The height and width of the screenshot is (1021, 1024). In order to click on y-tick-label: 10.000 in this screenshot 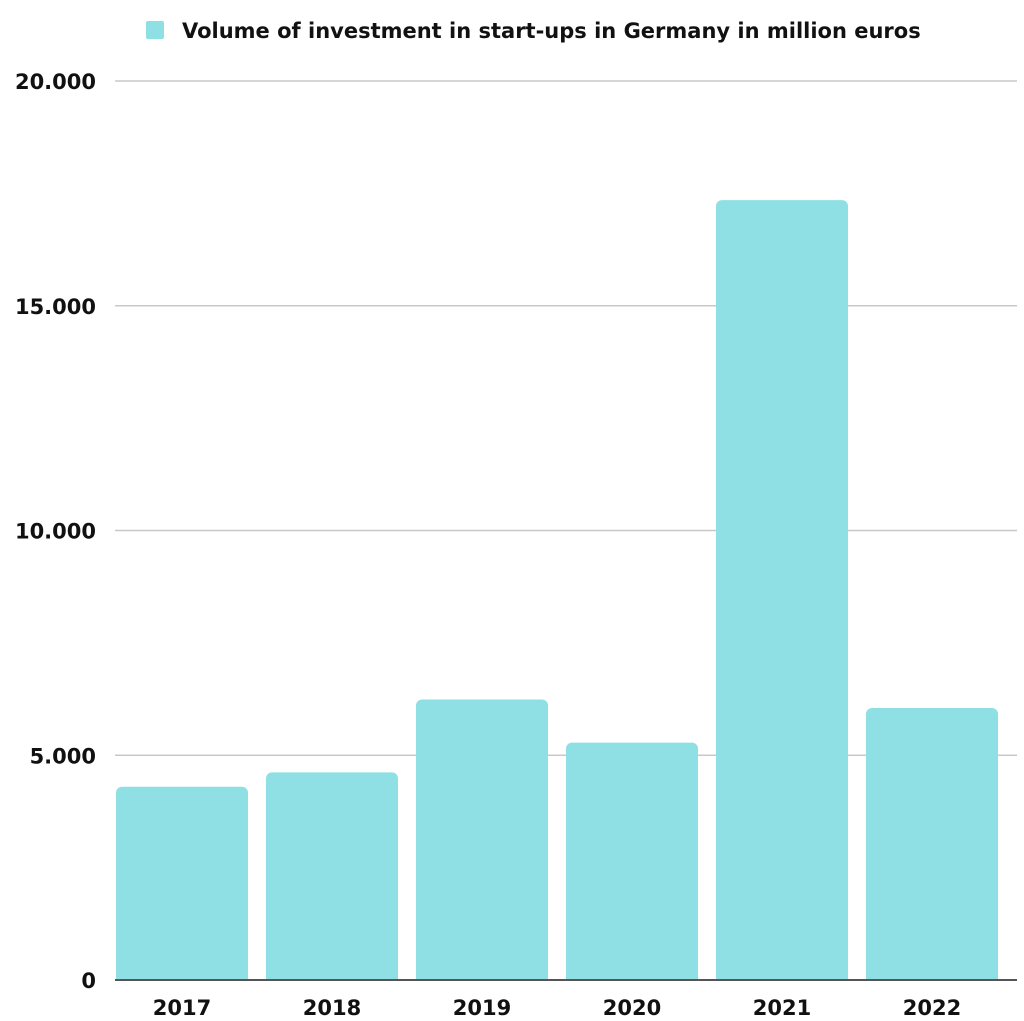, I will do `click(55, 532)`.